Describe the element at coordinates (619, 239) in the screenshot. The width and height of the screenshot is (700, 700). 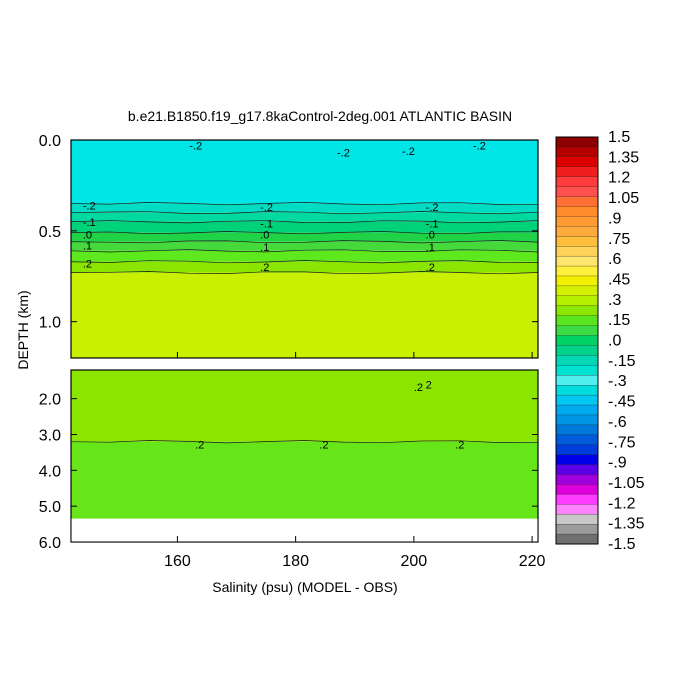
I see `colorbar-label: .75` at that location.